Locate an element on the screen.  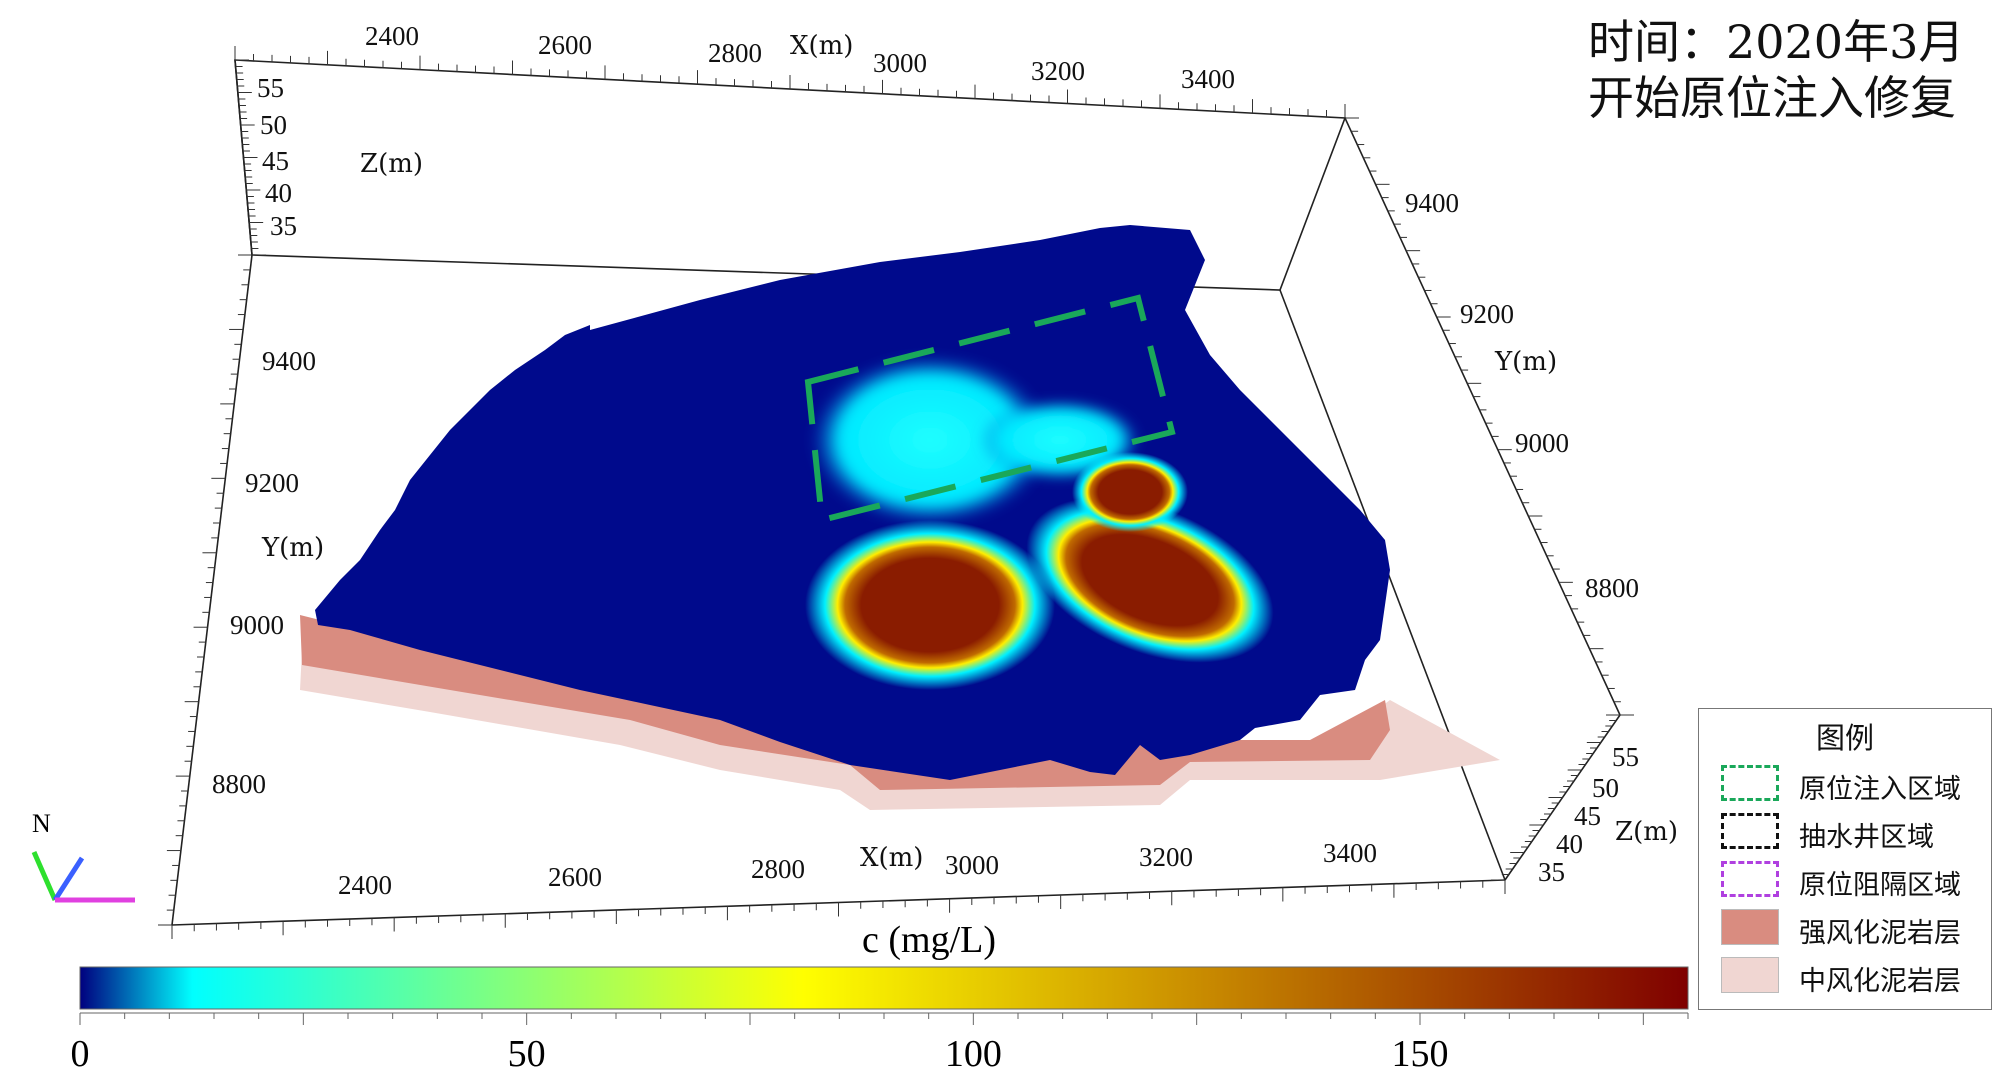
colorbar-minor-ticks is located at coordinates (884, 1019).